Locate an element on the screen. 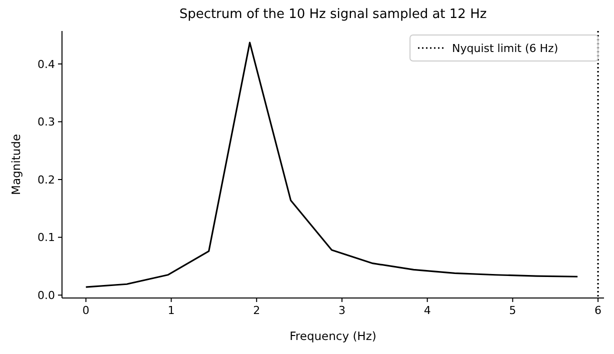  y-tick-label: 0.1 is located at coordinates (46, 237).